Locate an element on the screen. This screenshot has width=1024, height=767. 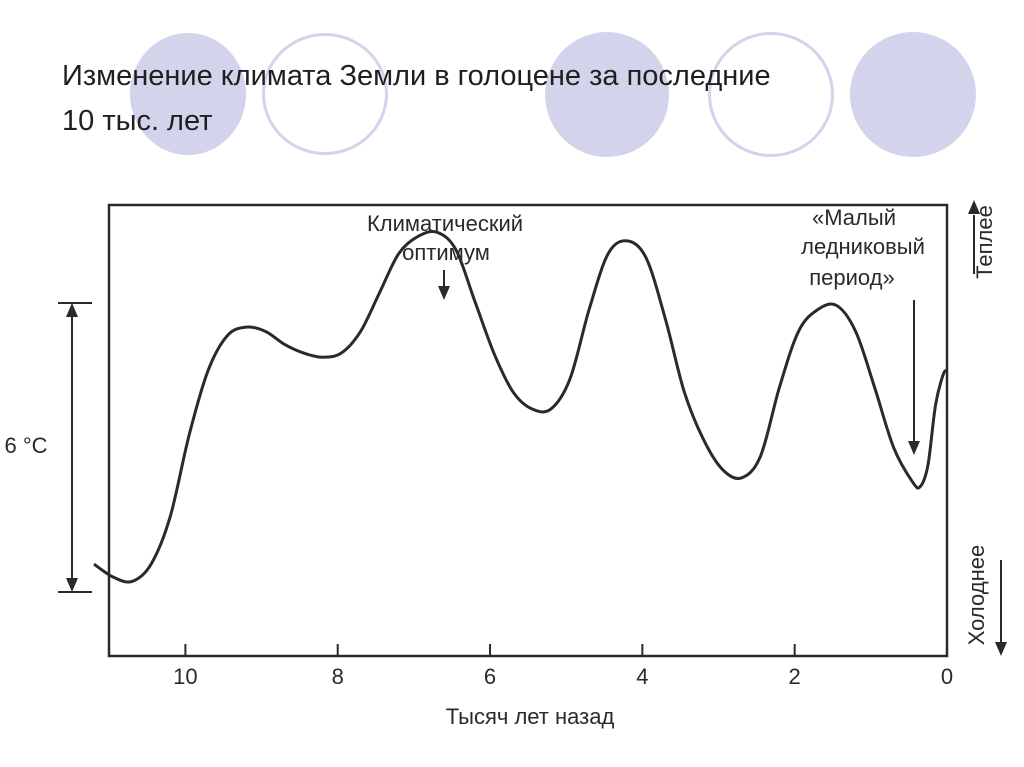
scale-bar-arrow-down is located at coordinates (72, 585).